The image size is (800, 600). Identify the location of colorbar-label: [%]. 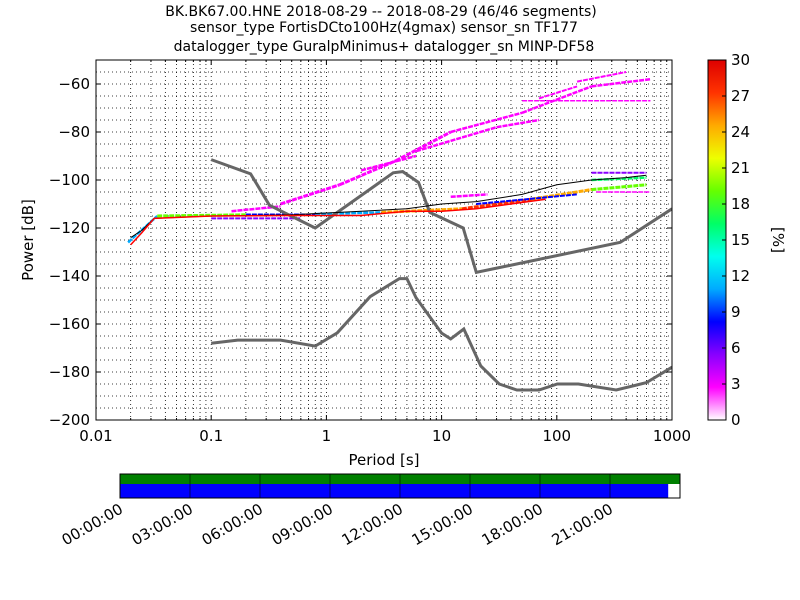
(778, 240).